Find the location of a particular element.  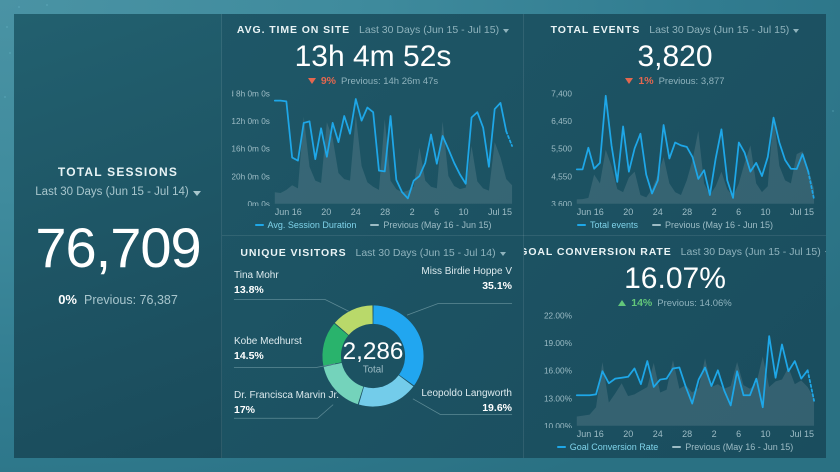

total-events-date-range-selector: Last 30 Days (Jun 15 - Jul 15) is located at coordinates (724, 30).